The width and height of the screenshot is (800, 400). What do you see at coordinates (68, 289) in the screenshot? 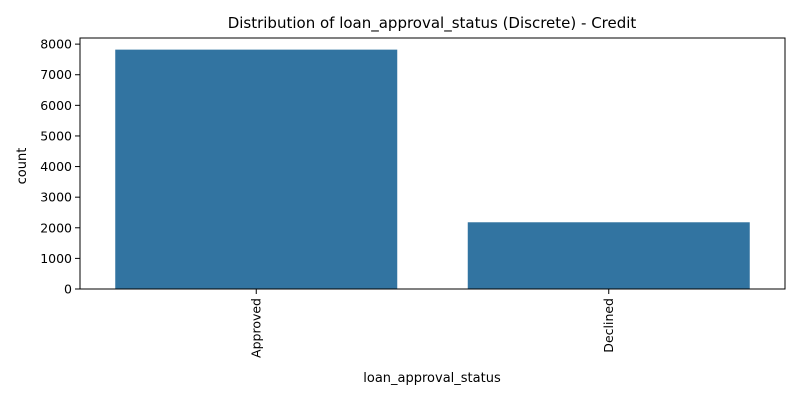
I see `y-tick-label: 0` at bounding box center [68, 289].